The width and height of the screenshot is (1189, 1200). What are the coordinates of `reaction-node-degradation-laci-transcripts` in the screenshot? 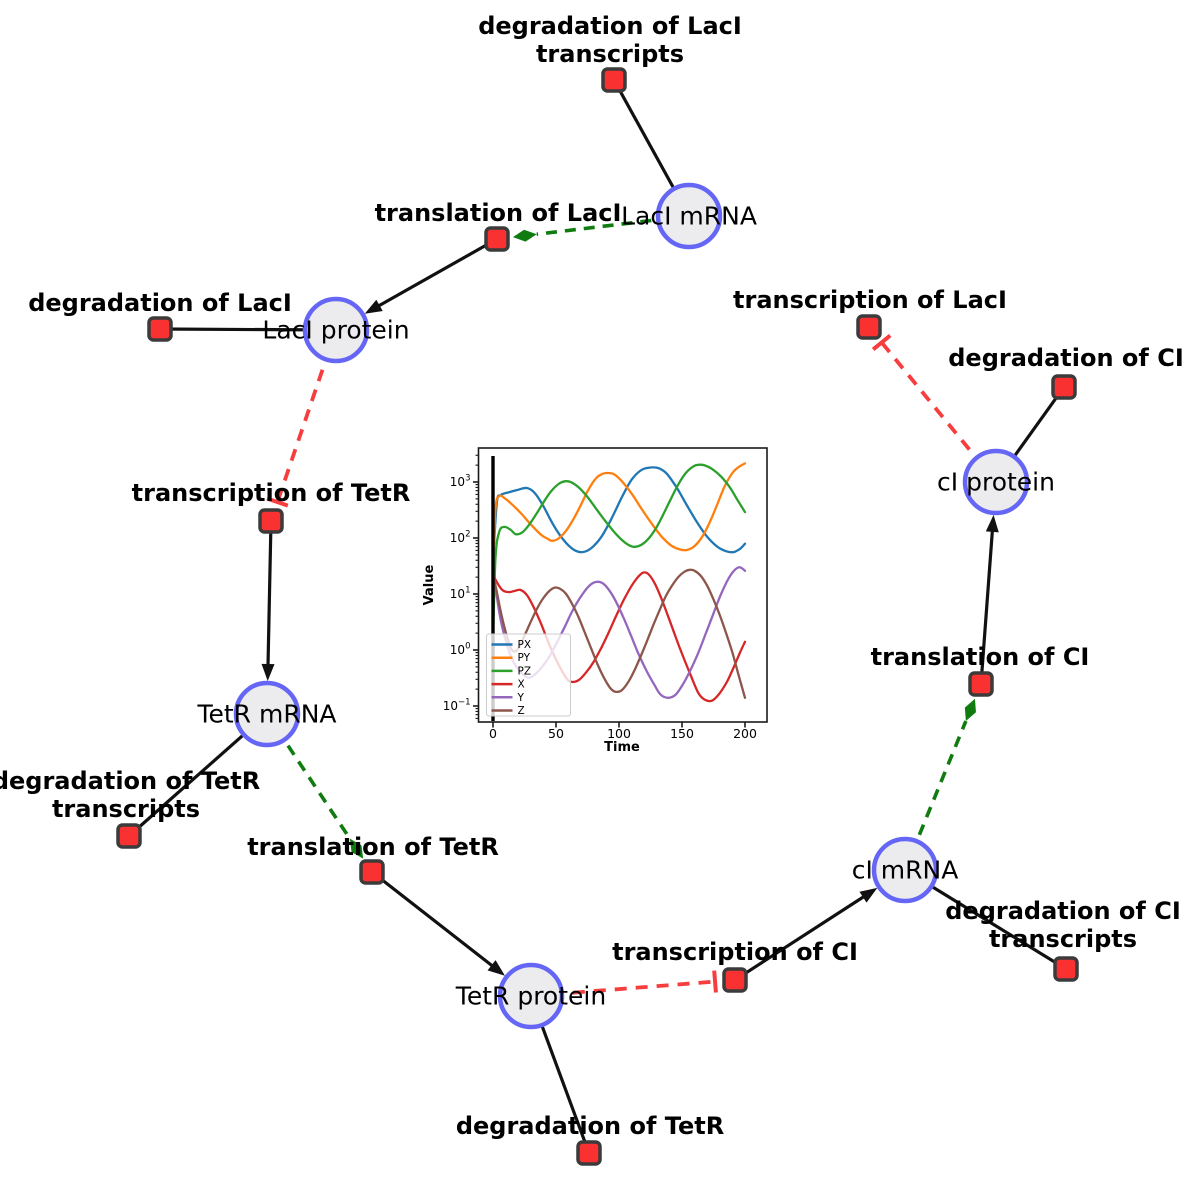 It's located at (614, 80).